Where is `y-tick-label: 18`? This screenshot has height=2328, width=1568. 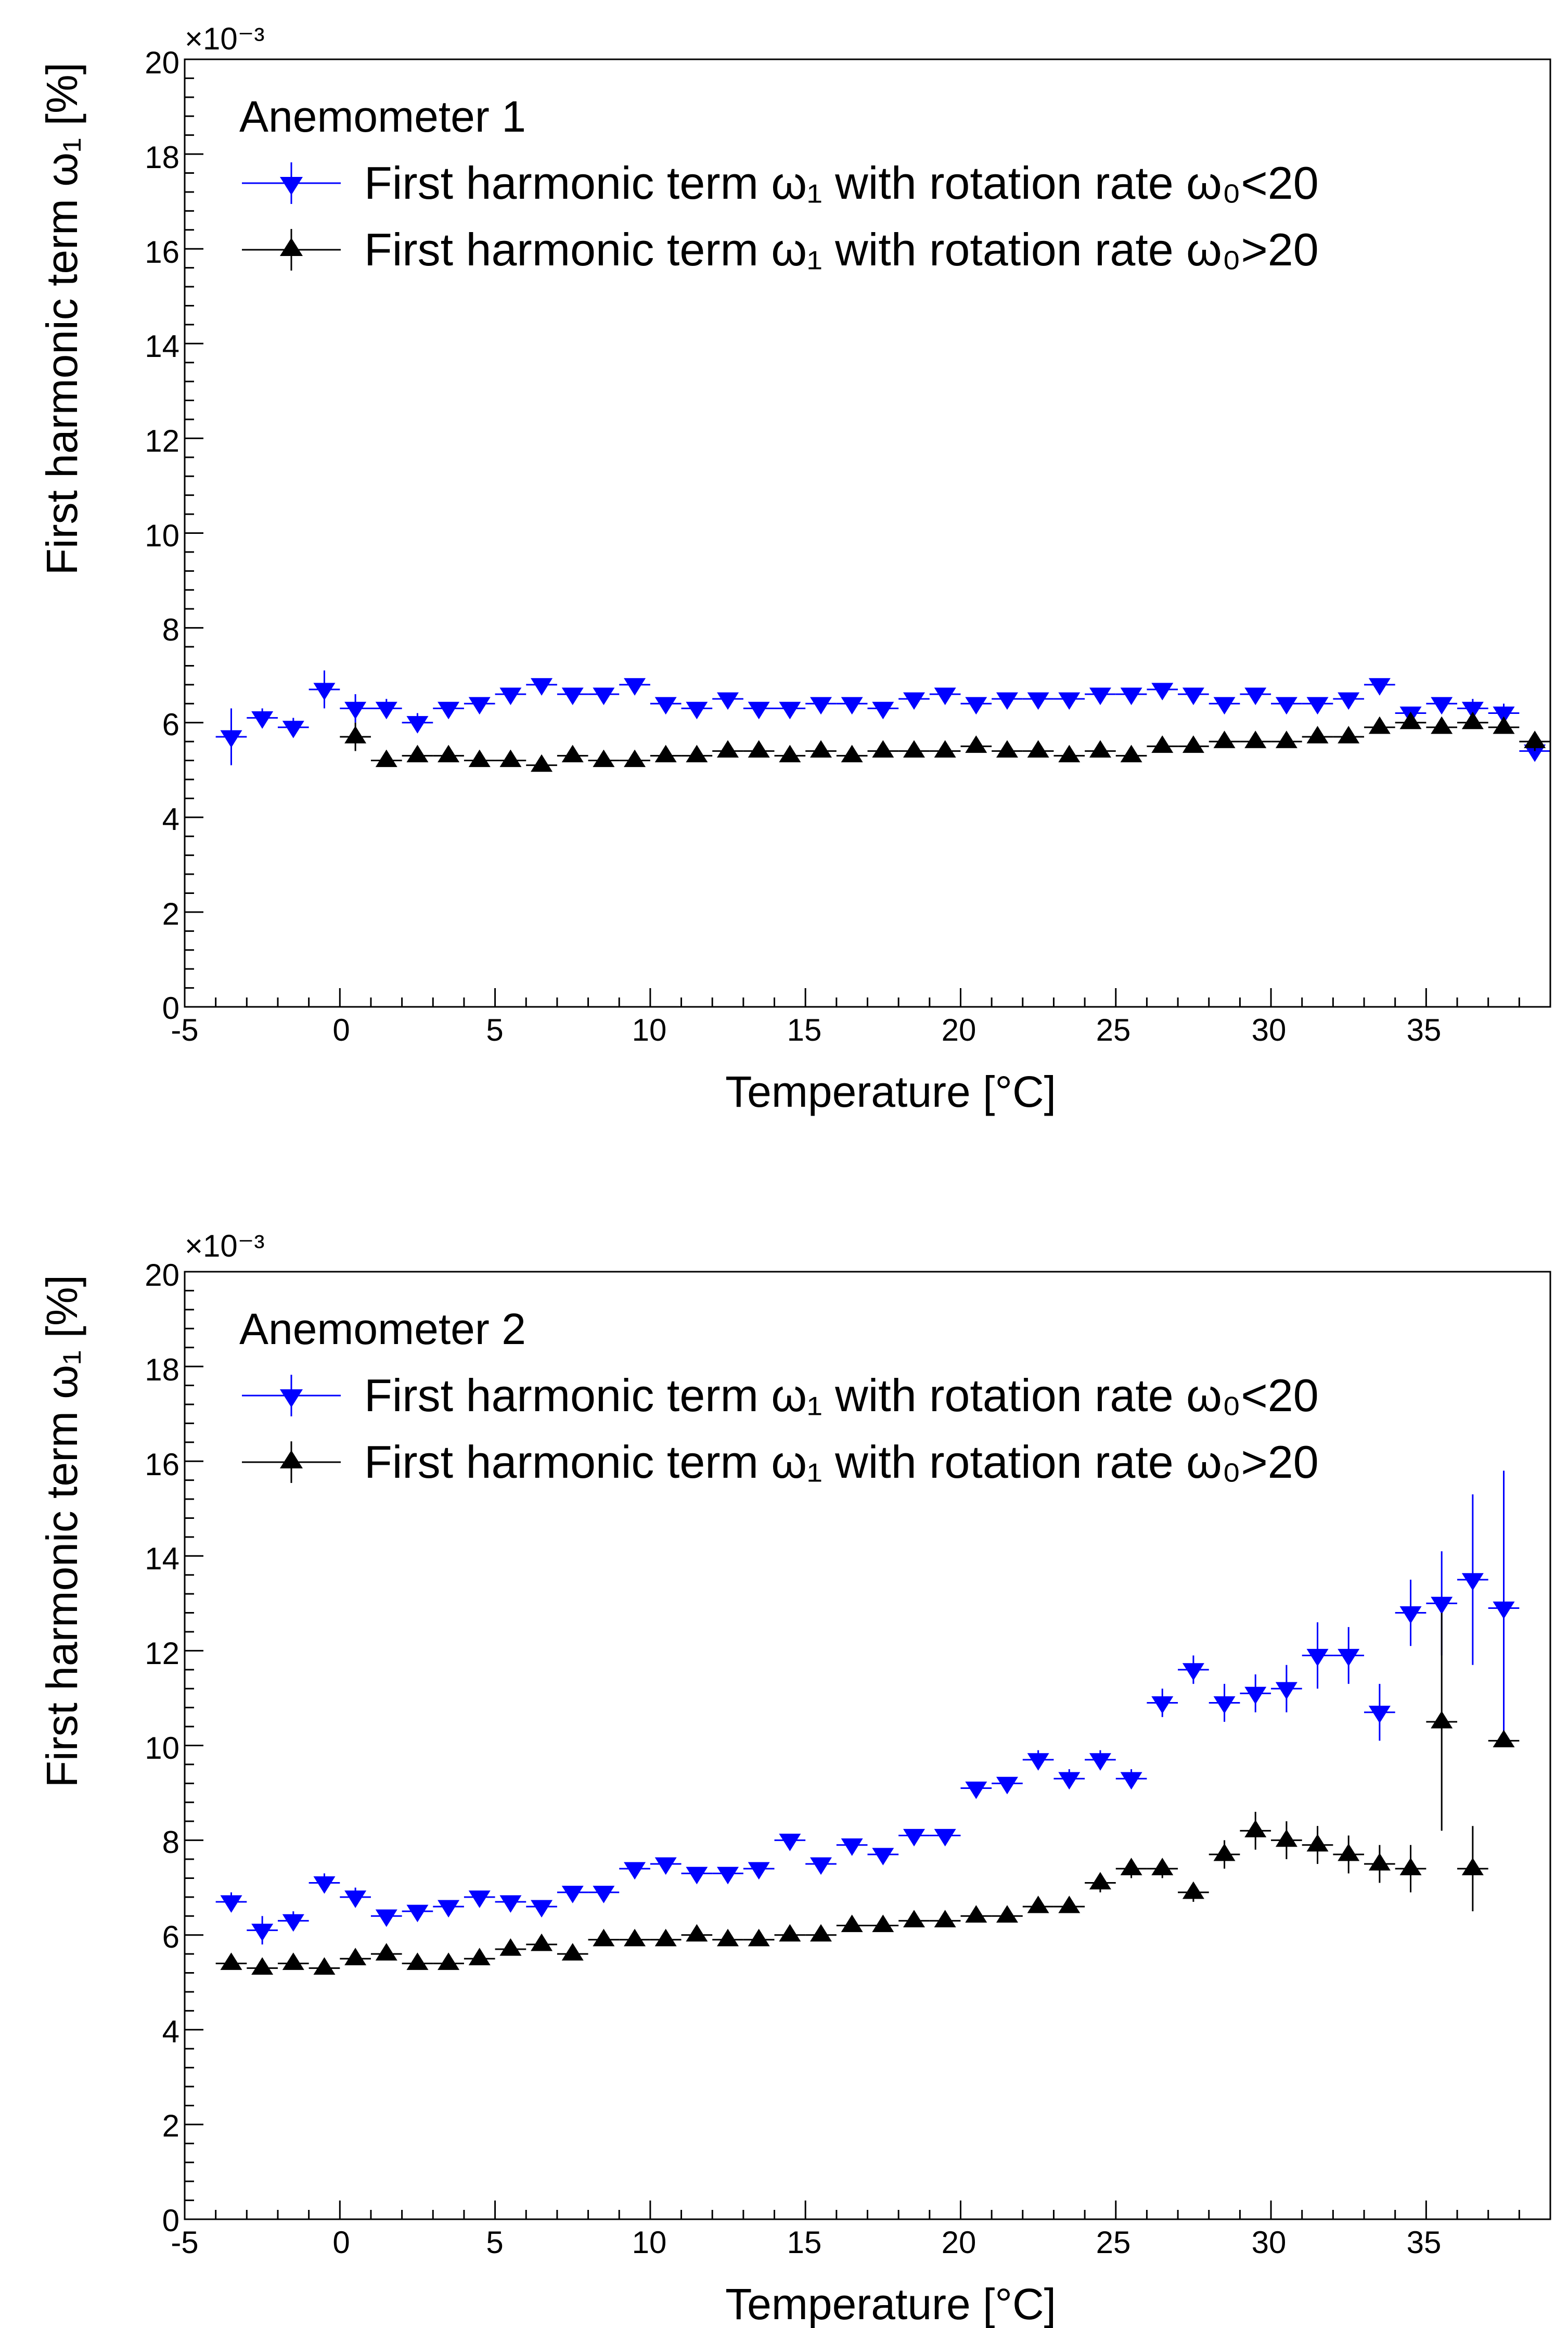 y-tick-label: 18 is located at coordinates (162, 158).